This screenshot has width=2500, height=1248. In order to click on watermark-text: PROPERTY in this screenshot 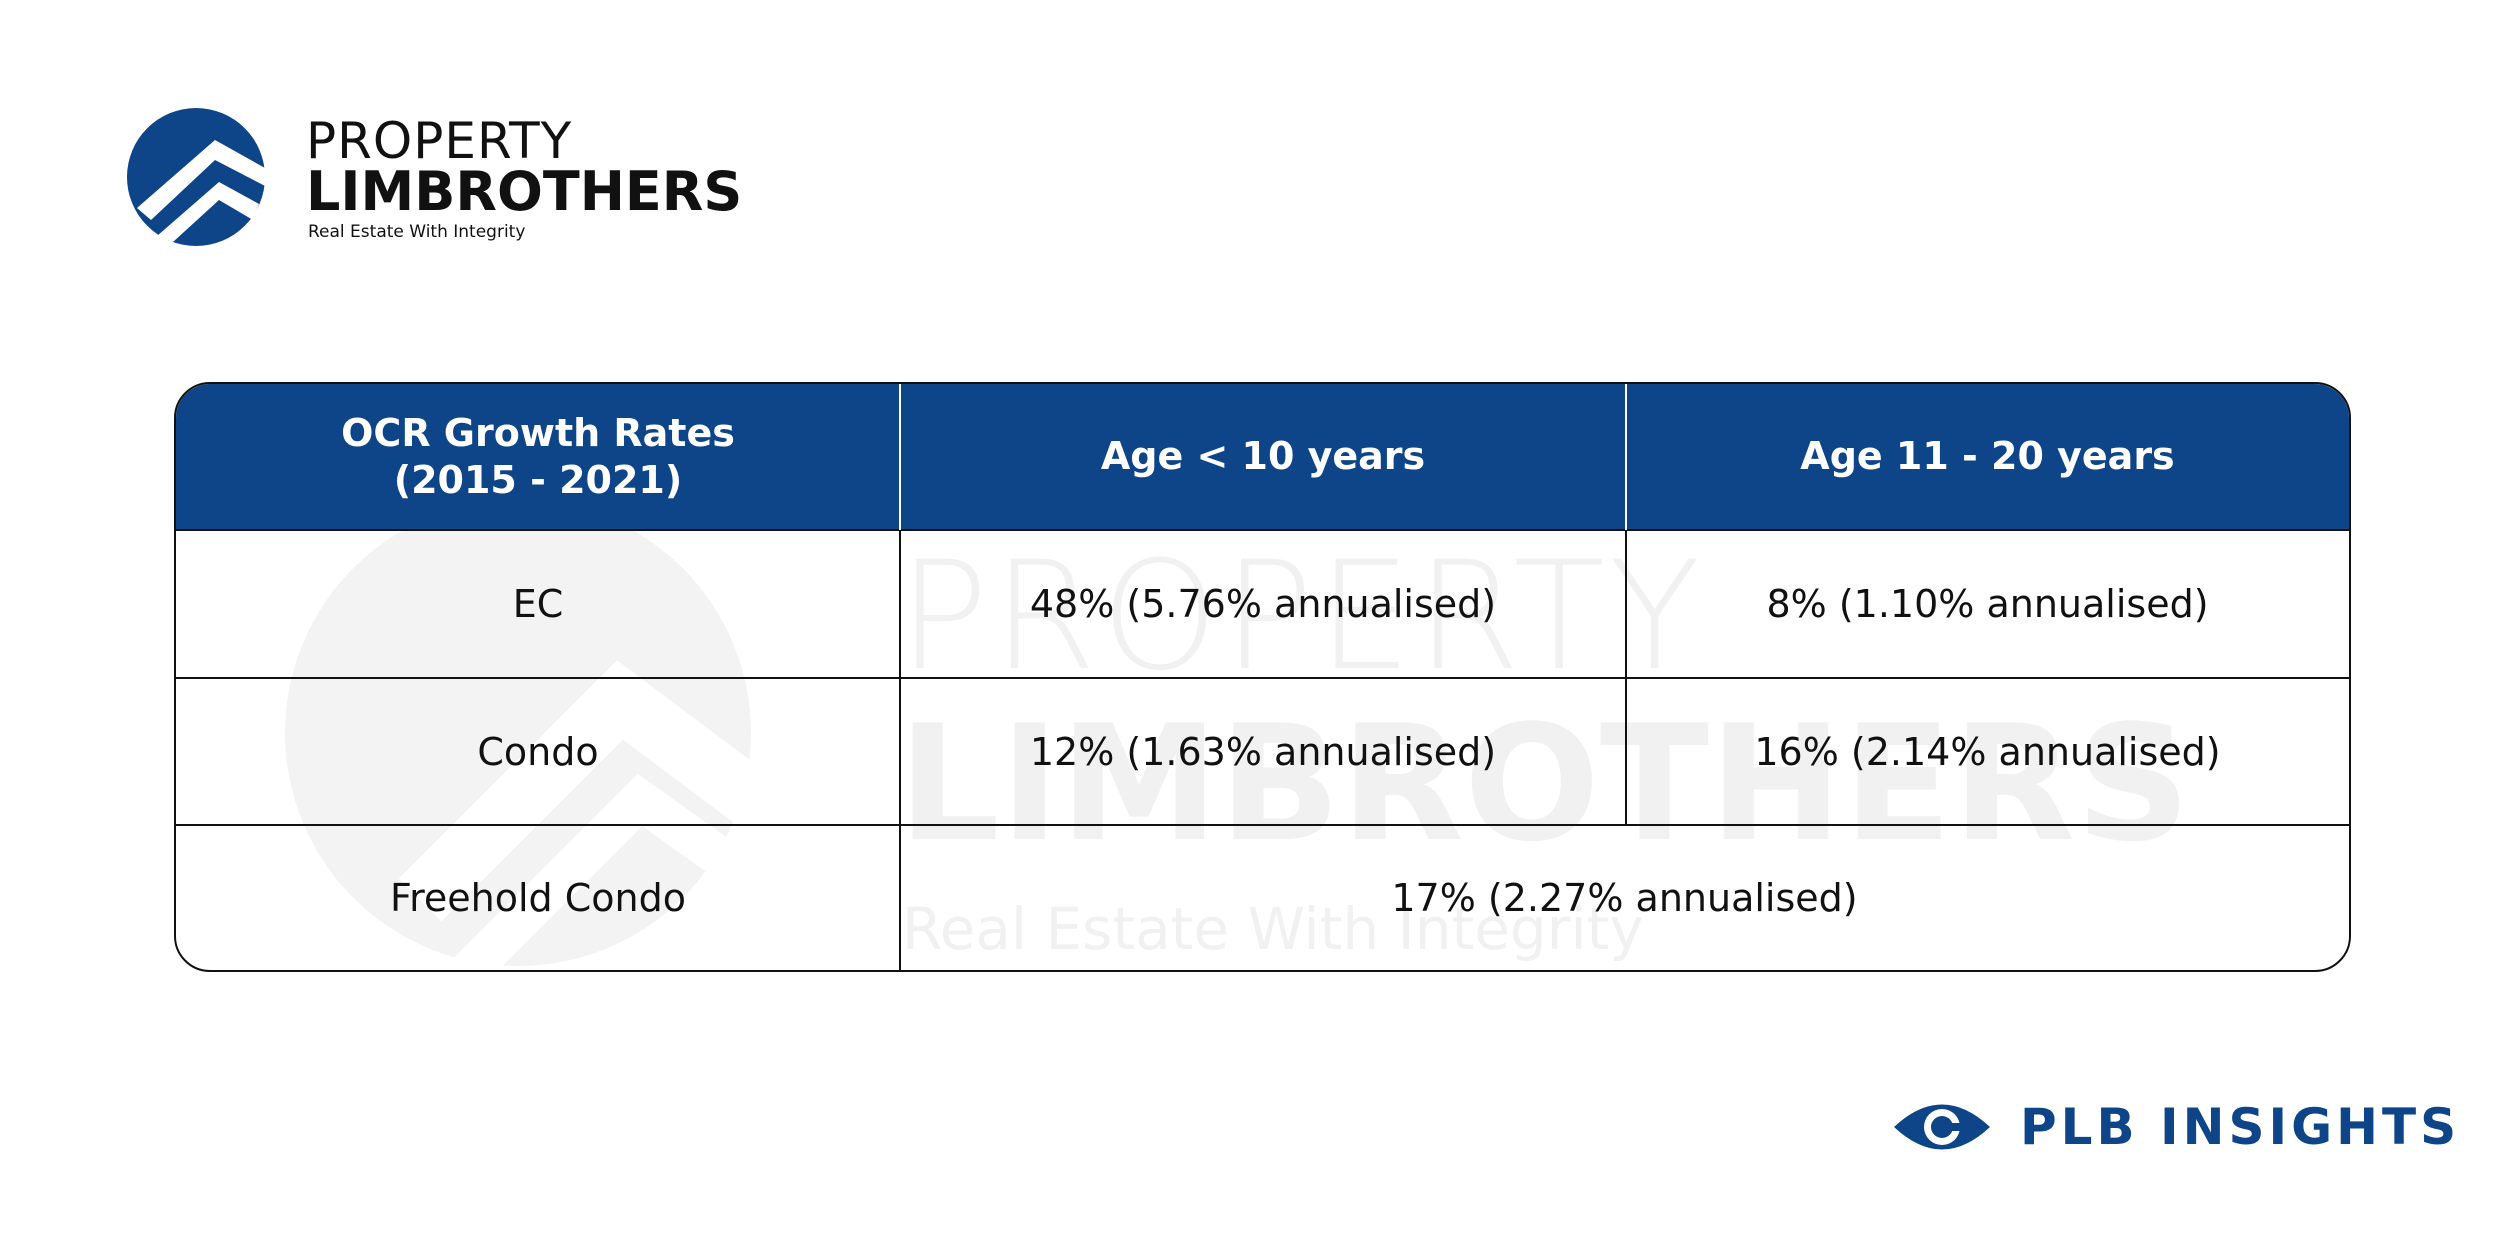, I will do `click(1301, 617)`.